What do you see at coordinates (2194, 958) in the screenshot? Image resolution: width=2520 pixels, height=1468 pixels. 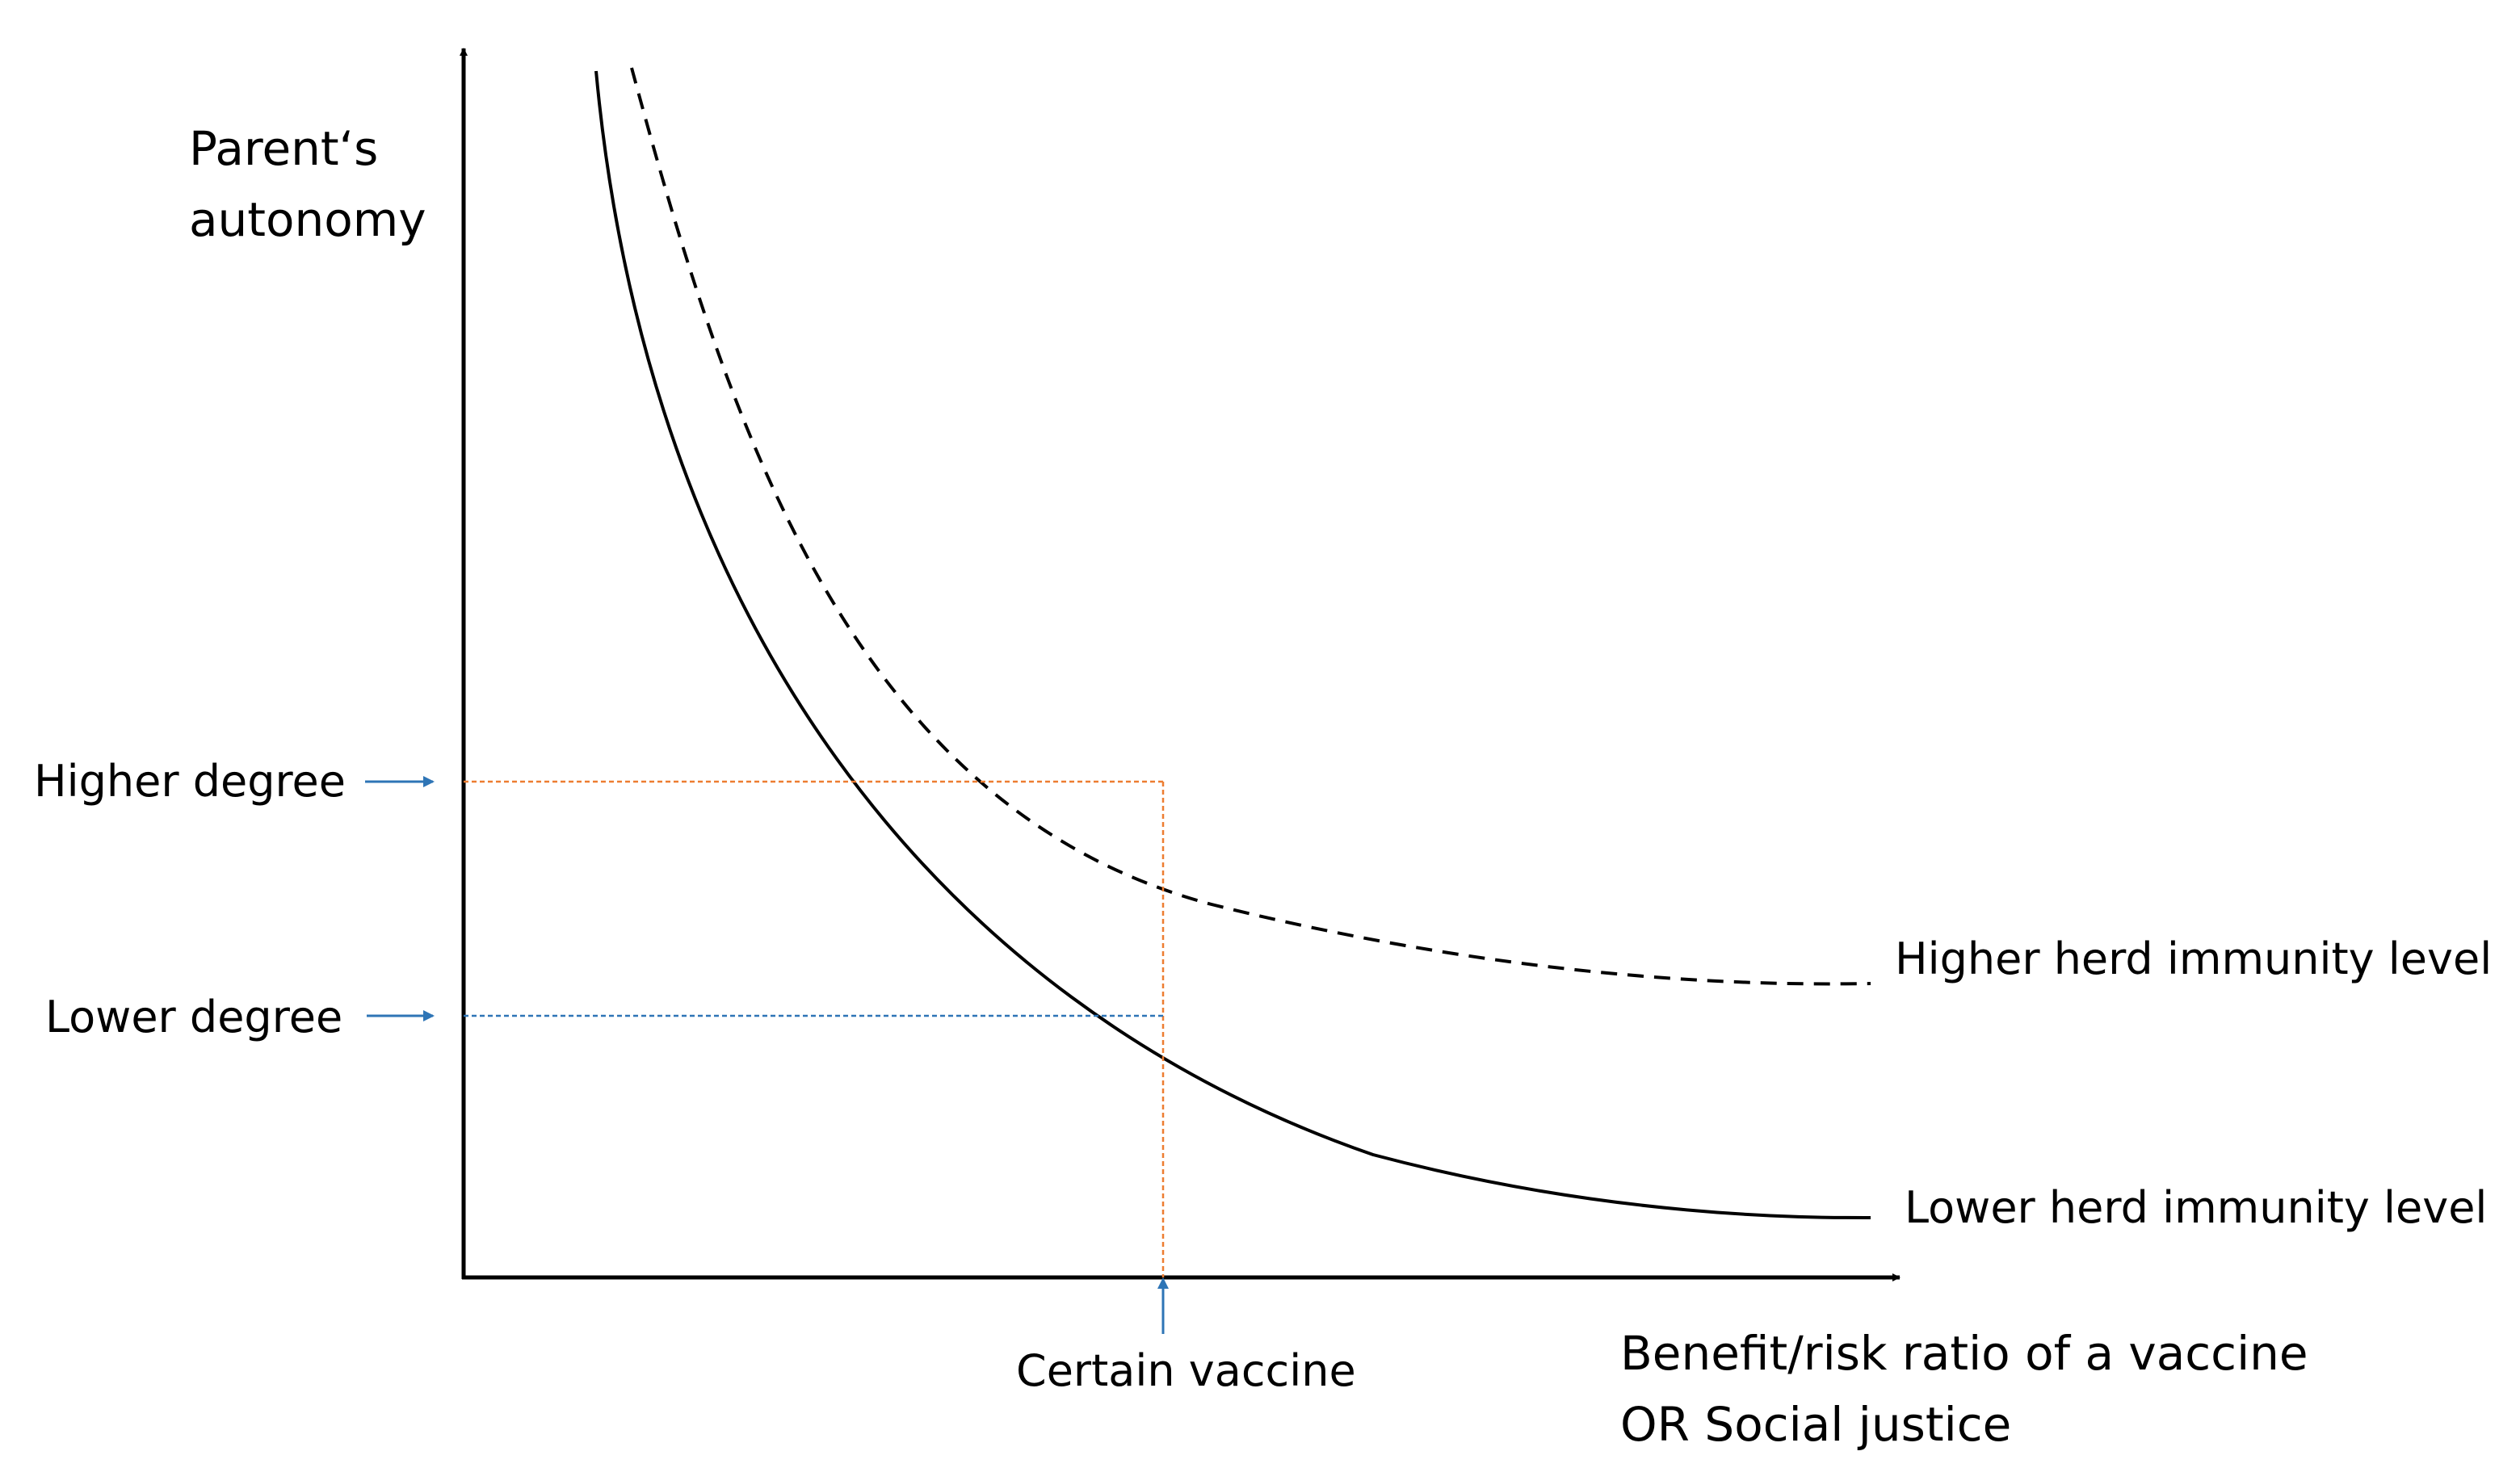 I see `higher-herd-immunity-label: Higher herd immunity level` at bounding box center [2194, 958].